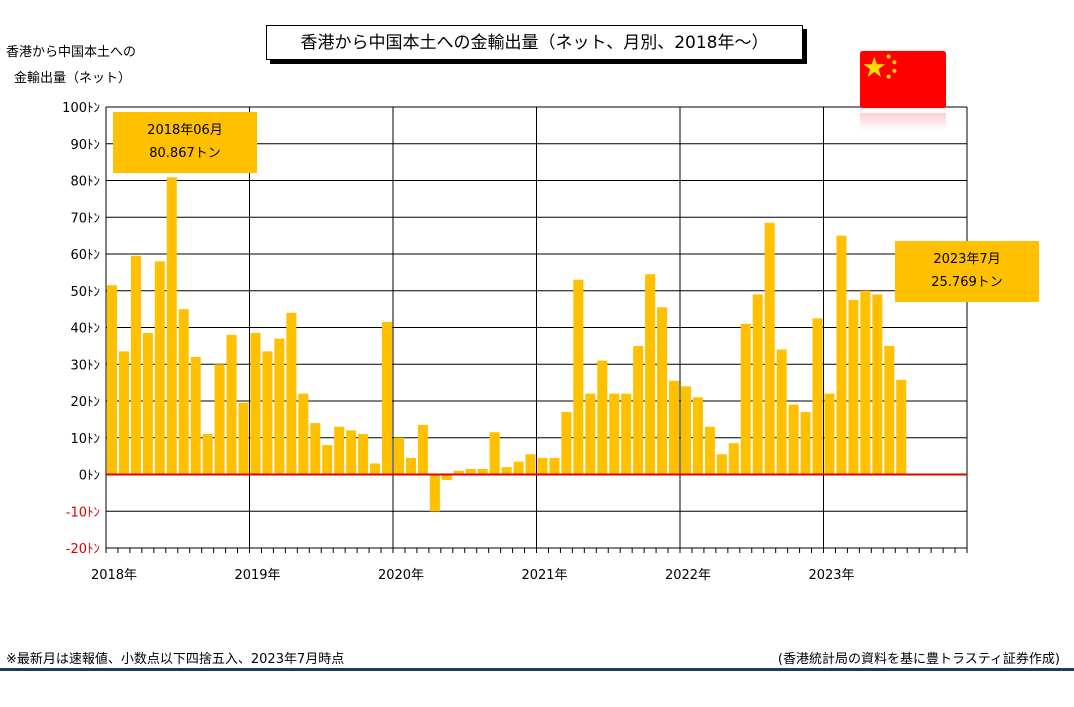 The height and width of the screenshot is (707, 1074). I want to click on flag-reflection, so click(903, 122).